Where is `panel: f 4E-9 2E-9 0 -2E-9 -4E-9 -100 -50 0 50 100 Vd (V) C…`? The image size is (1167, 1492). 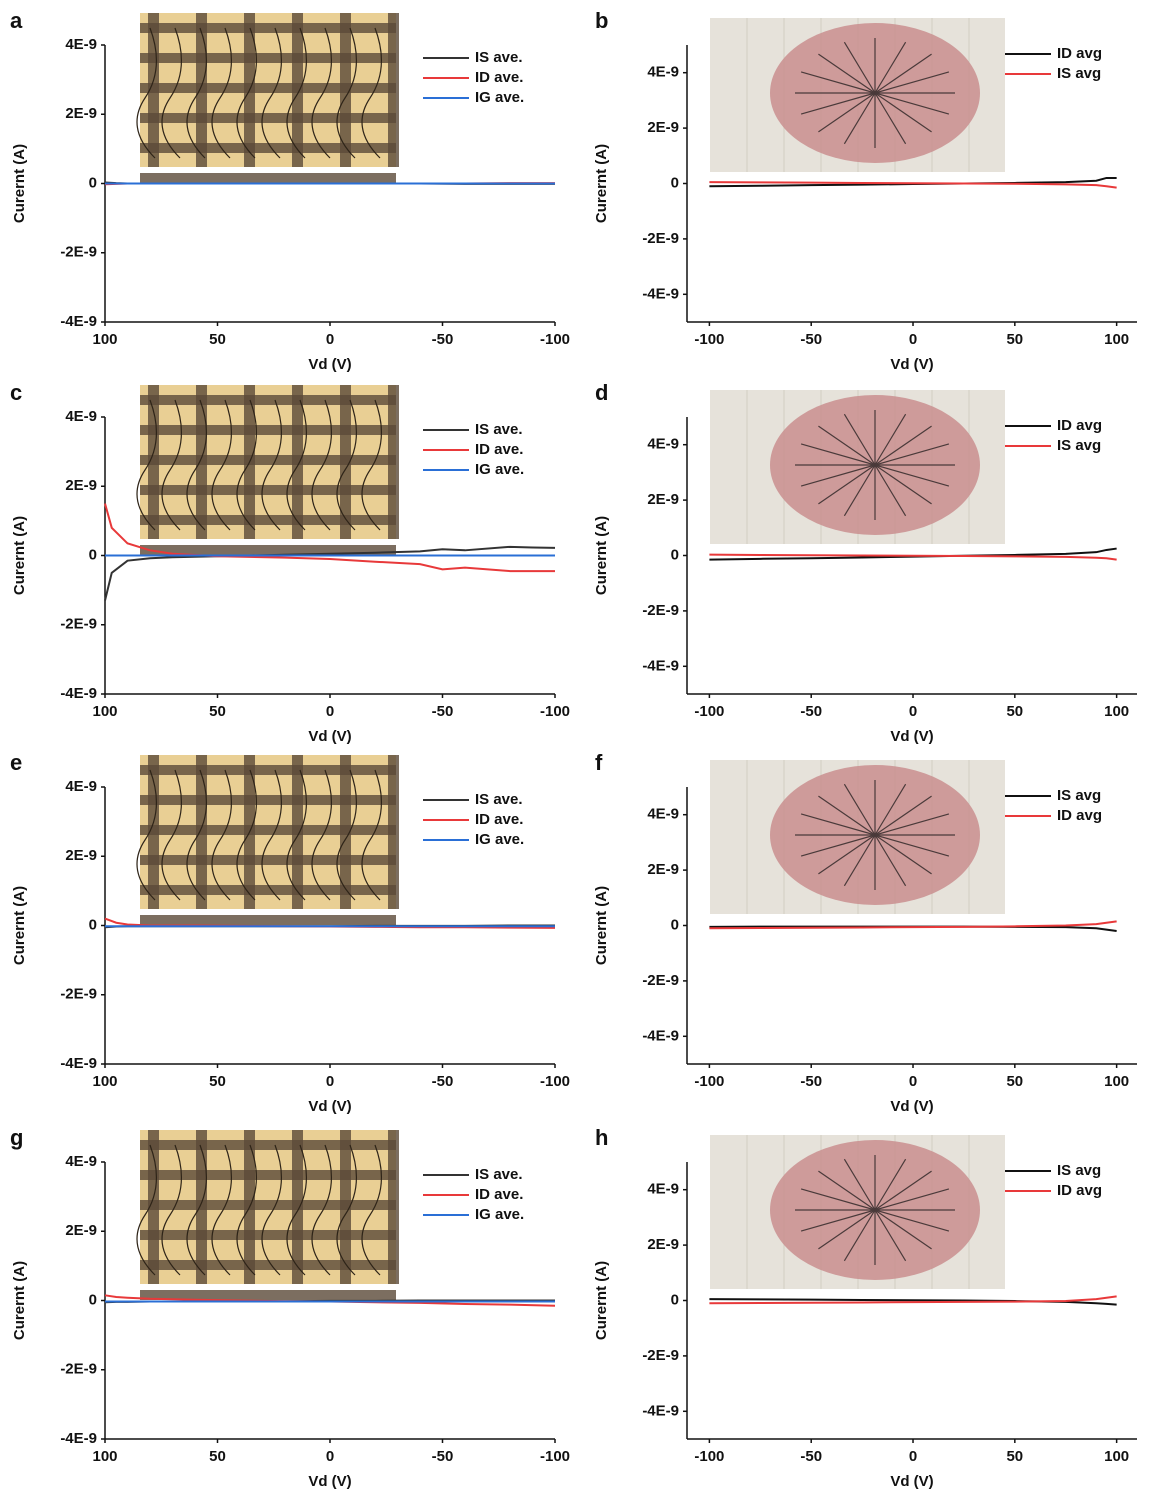 panel: f 4E-9 2E-9 0 -2E-9 -4E-9 -100 -50 0 50 100 Vd (V) C… is located at coordinates (865, 932).